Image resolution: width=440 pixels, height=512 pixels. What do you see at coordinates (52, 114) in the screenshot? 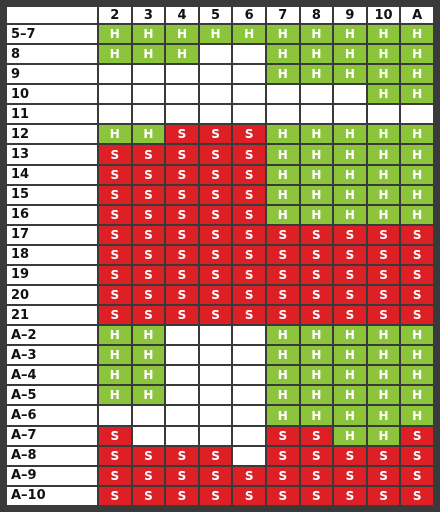
I see `row-header: 11` at bounding box center [52, 114].